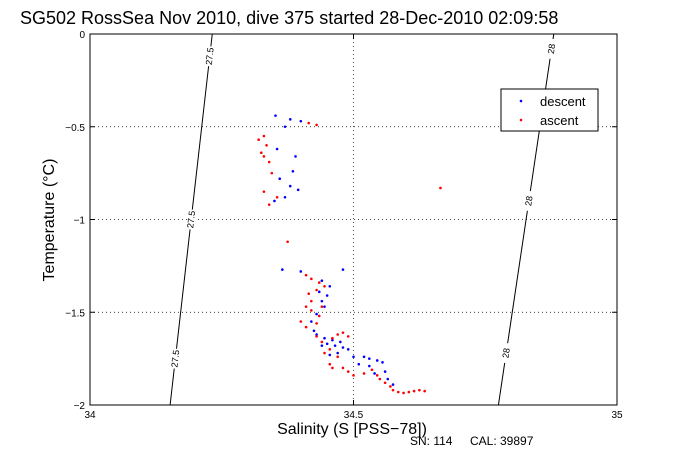 This screenshot has height=454, width=681. What do you see at coordinates (352, 429) in the screenshot?
I see `x-axis-label: Salinity (S [PSS−78])` at bounding box center [352, 429].